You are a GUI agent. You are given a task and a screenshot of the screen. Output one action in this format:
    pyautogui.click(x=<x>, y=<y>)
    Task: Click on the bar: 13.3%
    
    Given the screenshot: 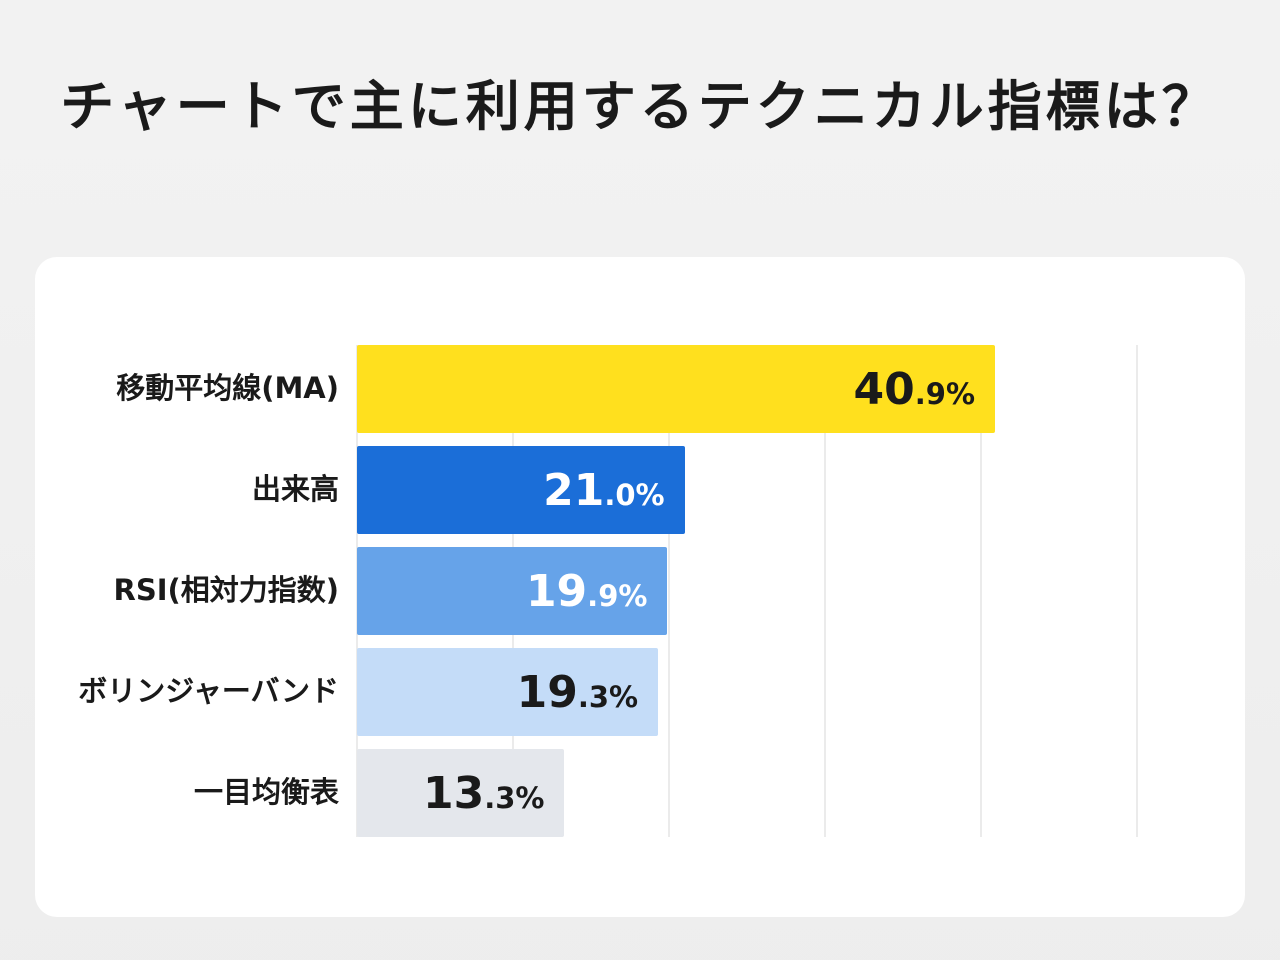 What is the action you would take?
    pyautogui.click(x=461, y=793)
    